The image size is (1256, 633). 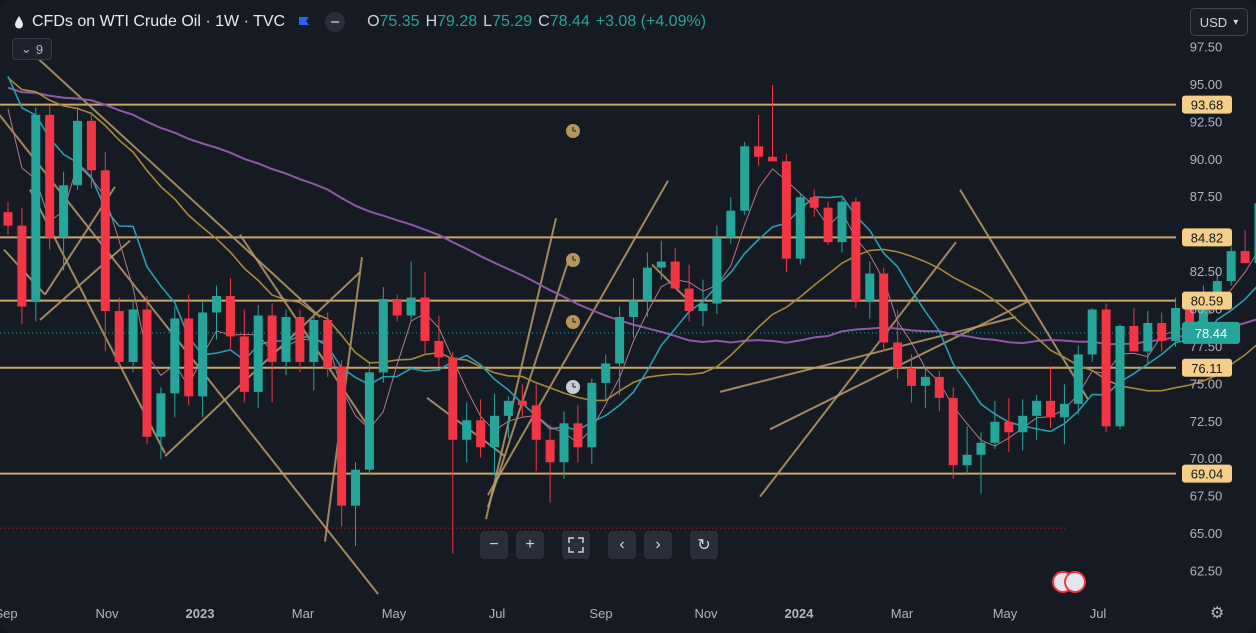 What do you see at coordinates (512, 21) in the screenshot?
I see `low-value: 75.29` at bounding box center [512, 21].